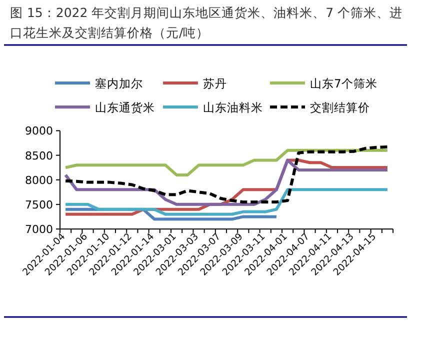 The image size is (421, 347). I want to click on legend-label: 山东通货米, so click(125, 107).